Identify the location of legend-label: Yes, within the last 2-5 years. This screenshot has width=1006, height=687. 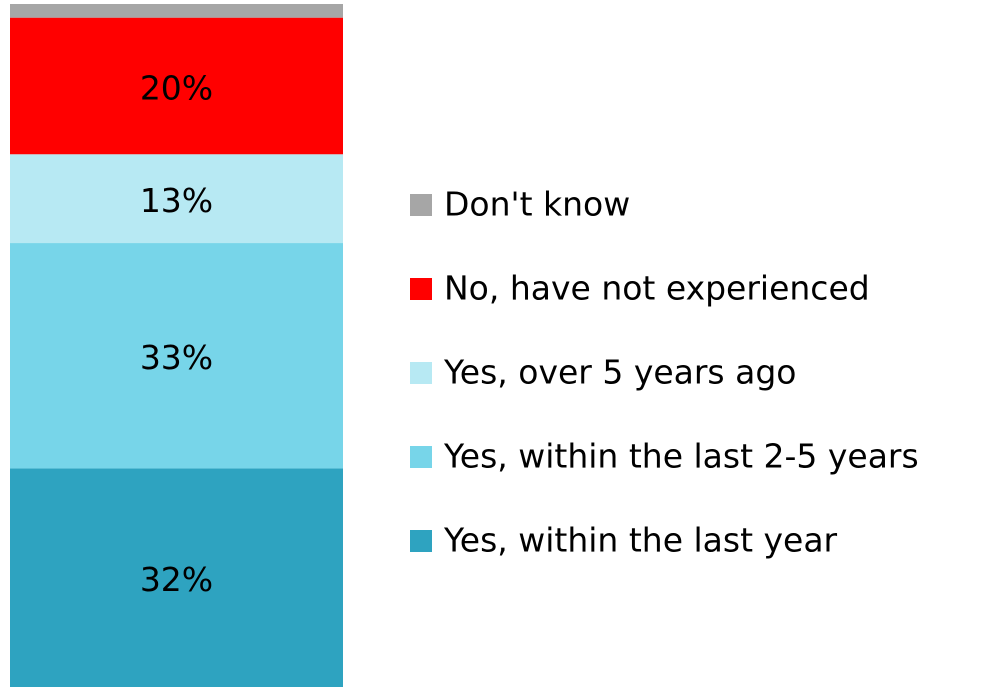
(681, 456).